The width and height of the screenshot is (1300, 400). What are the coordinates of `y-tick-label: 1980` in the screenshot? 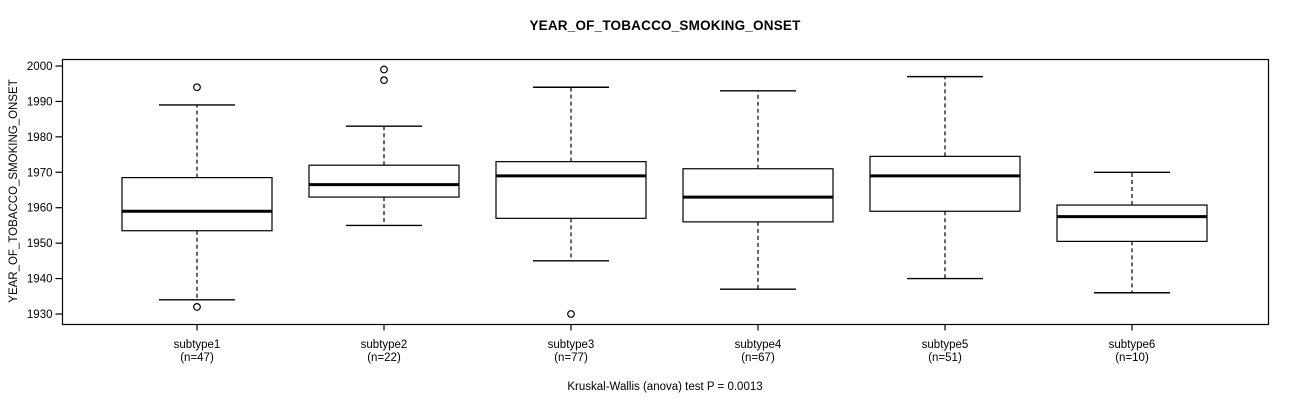 It's located at (40, 138).